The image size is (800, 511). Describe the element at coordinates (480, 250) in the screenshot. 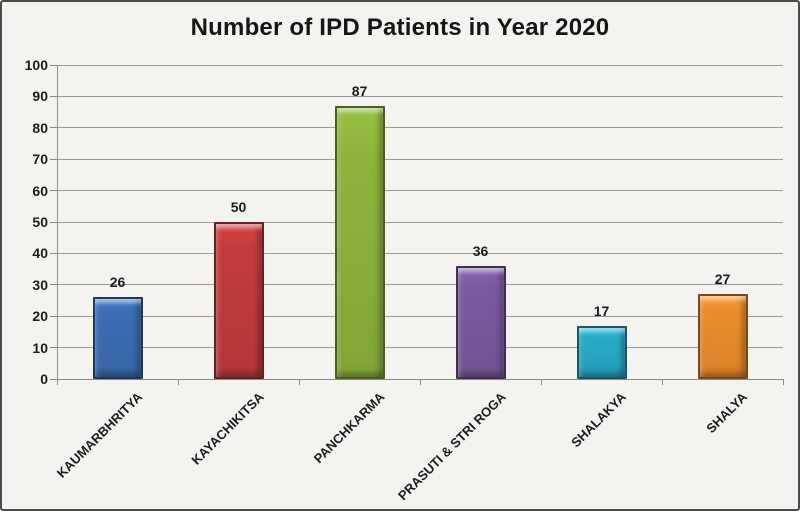

I see `bar-value-label: 36` at that location.